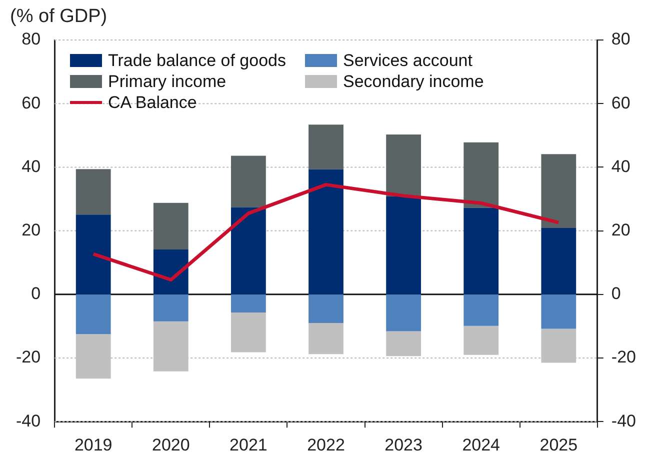  What do you see at coordinates (620, 230) in the screenshot?
I see `y-tick-label: 20` at bounding box center [620, 230].